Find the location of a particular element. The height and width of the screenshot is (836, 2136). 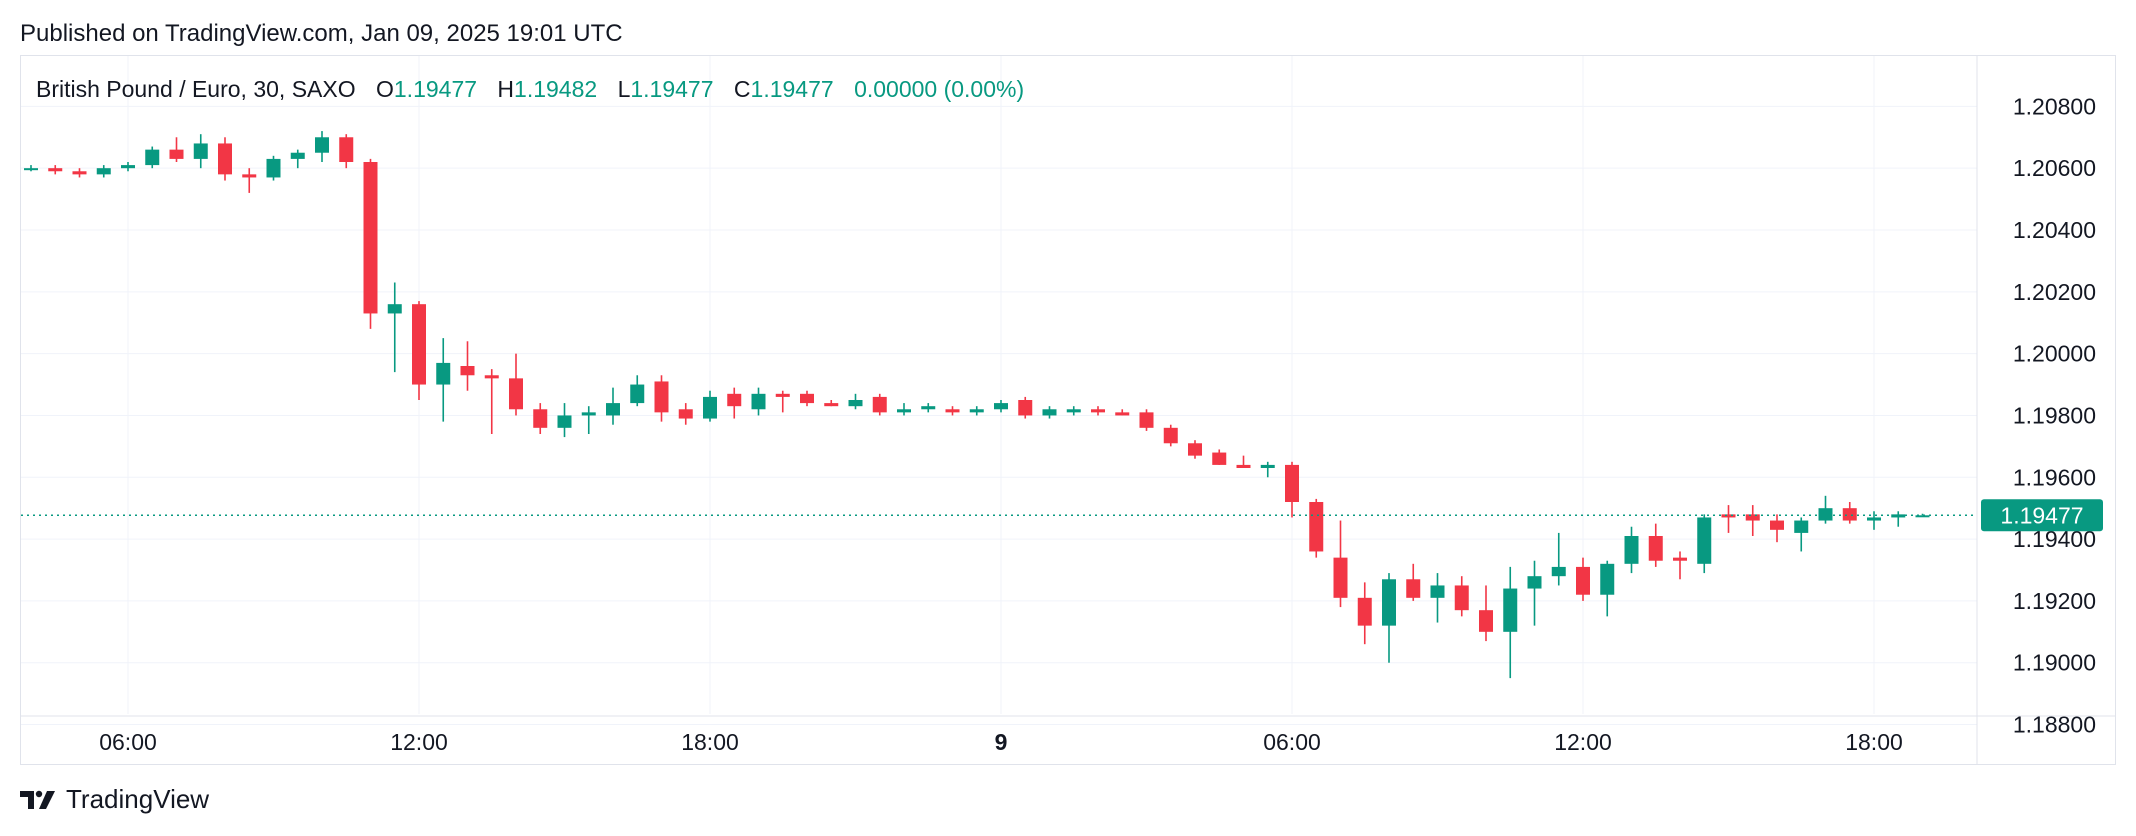

legend-close-key: C is located at coordinates (742, 89).